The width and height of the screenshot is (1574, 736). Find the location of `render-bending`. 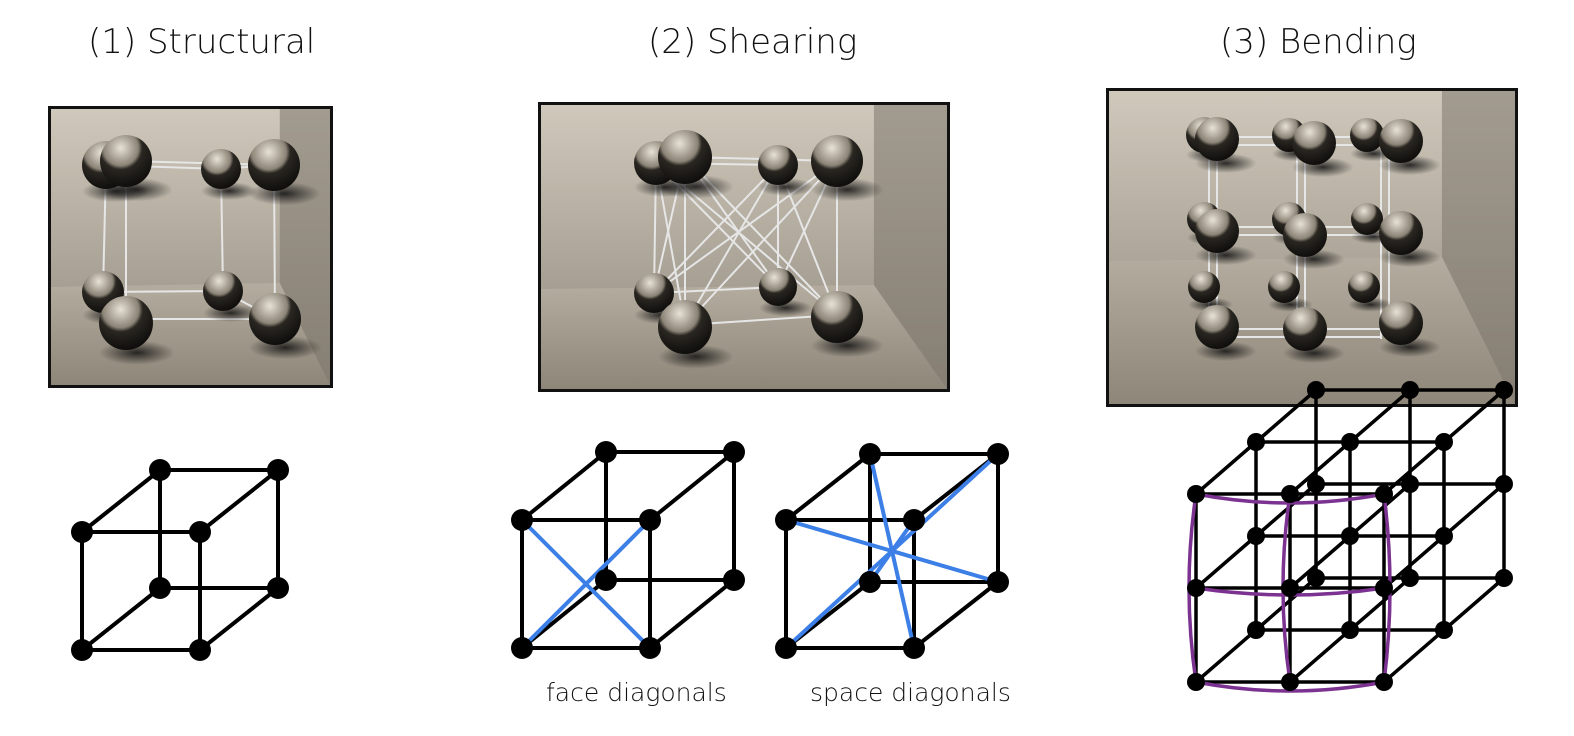

render-bending is located at coordinates (1312, 247).